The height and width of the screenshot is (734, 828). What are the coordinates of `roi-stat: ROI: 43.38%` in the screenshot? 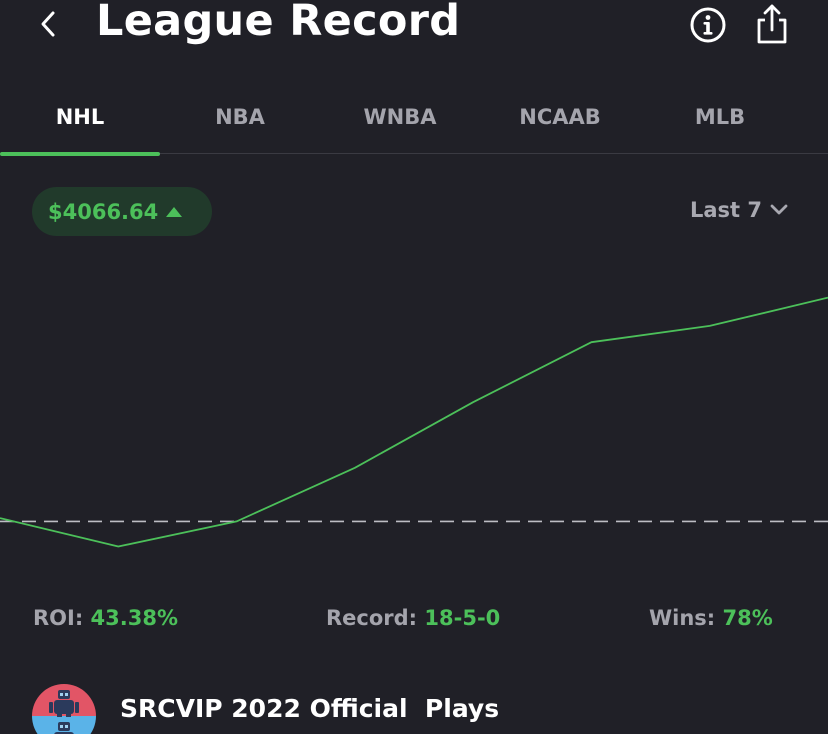 It's located at (105, 618).